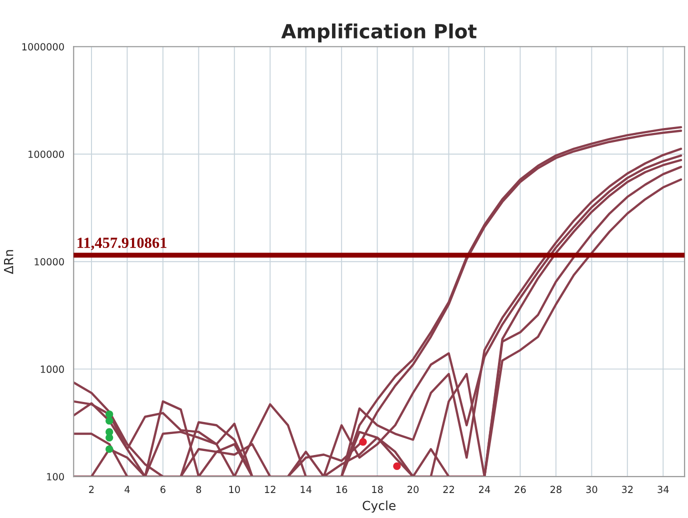  Describe the element at coordinates (46, 154) in the screenshot. I see `y-tick-label: 100000` at that location.